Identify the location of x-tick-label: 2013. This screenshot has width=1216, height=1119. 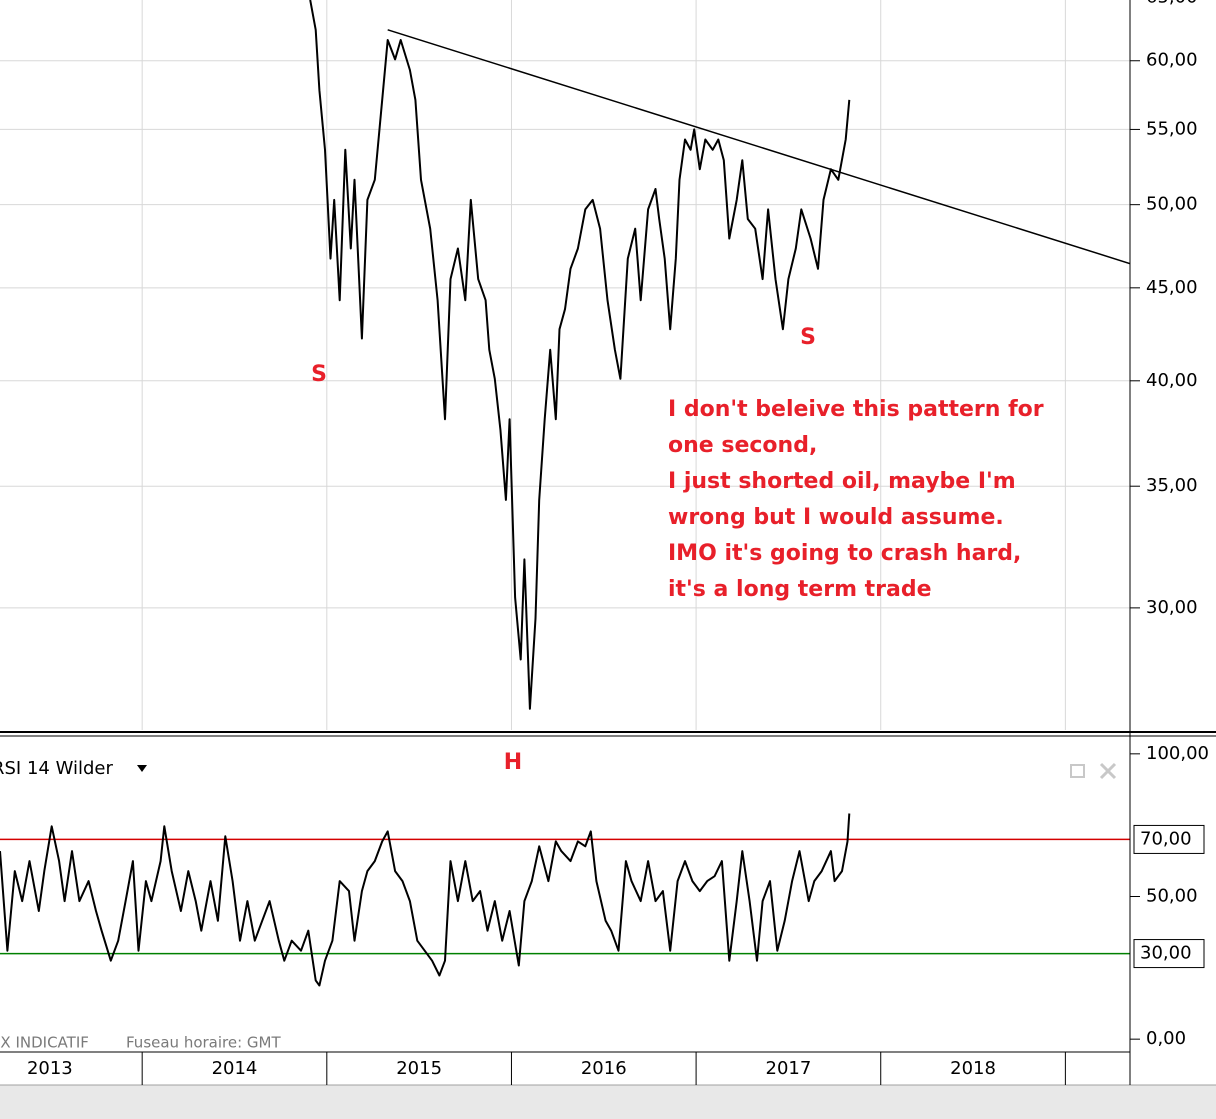
(50, 1068).